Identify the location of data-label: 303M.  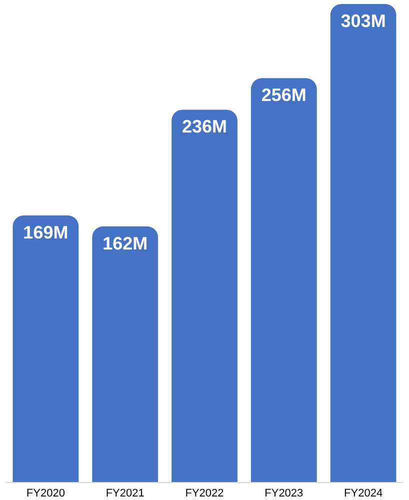
(363, 21).